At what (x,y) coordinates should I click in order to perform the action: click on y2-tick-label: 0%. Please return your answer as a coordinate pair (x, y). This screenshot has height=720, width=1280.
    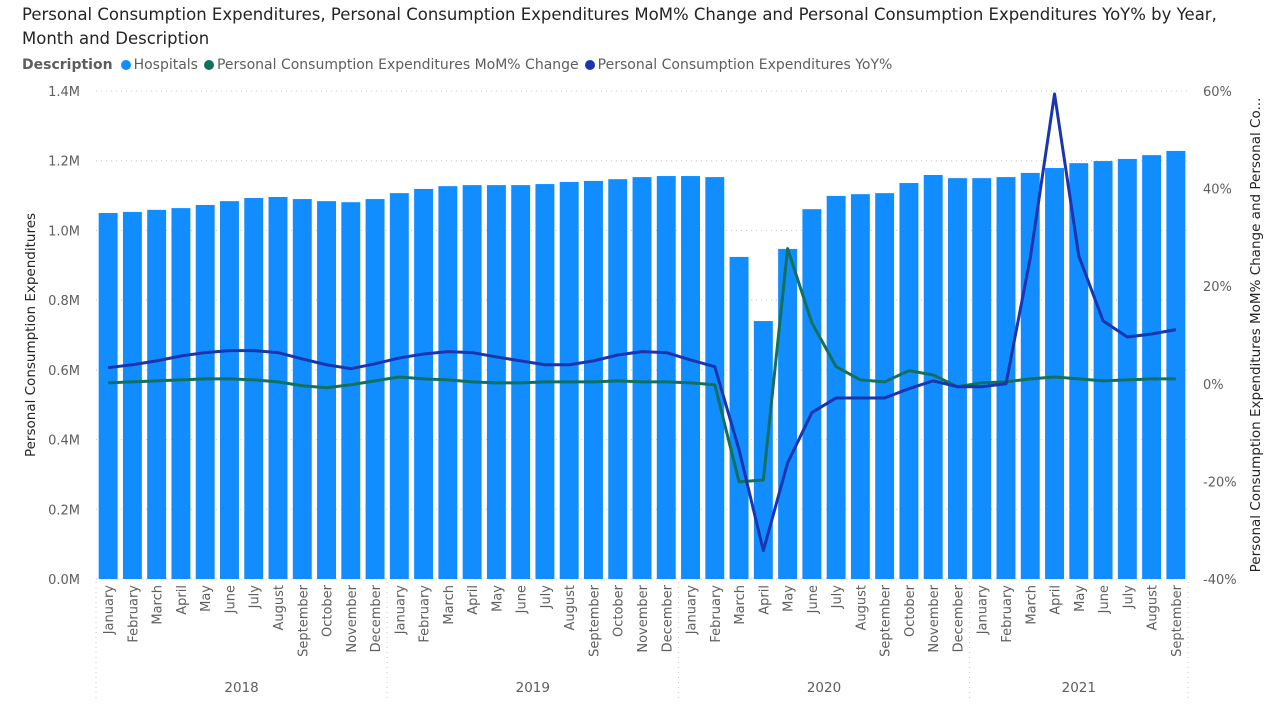
    Looking at the image, I should click on (1213, 385).